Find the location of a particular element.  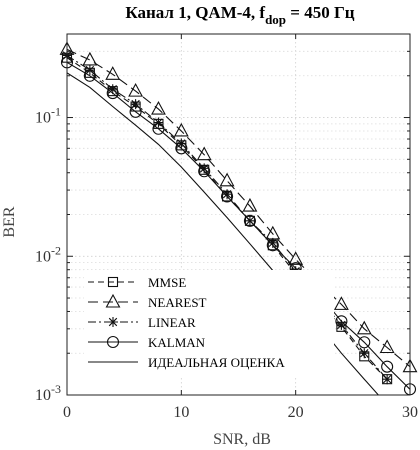

x-tick-label: 10 is located at coordinates (181, 412).